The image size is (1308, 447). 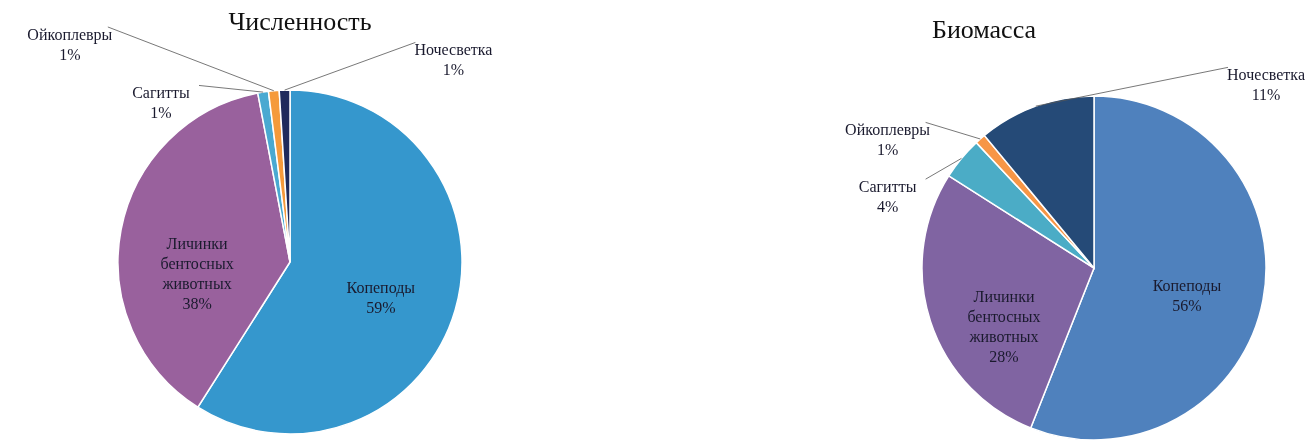 I want to click on chart-title: Биомасса, so click(x=984, y=29).